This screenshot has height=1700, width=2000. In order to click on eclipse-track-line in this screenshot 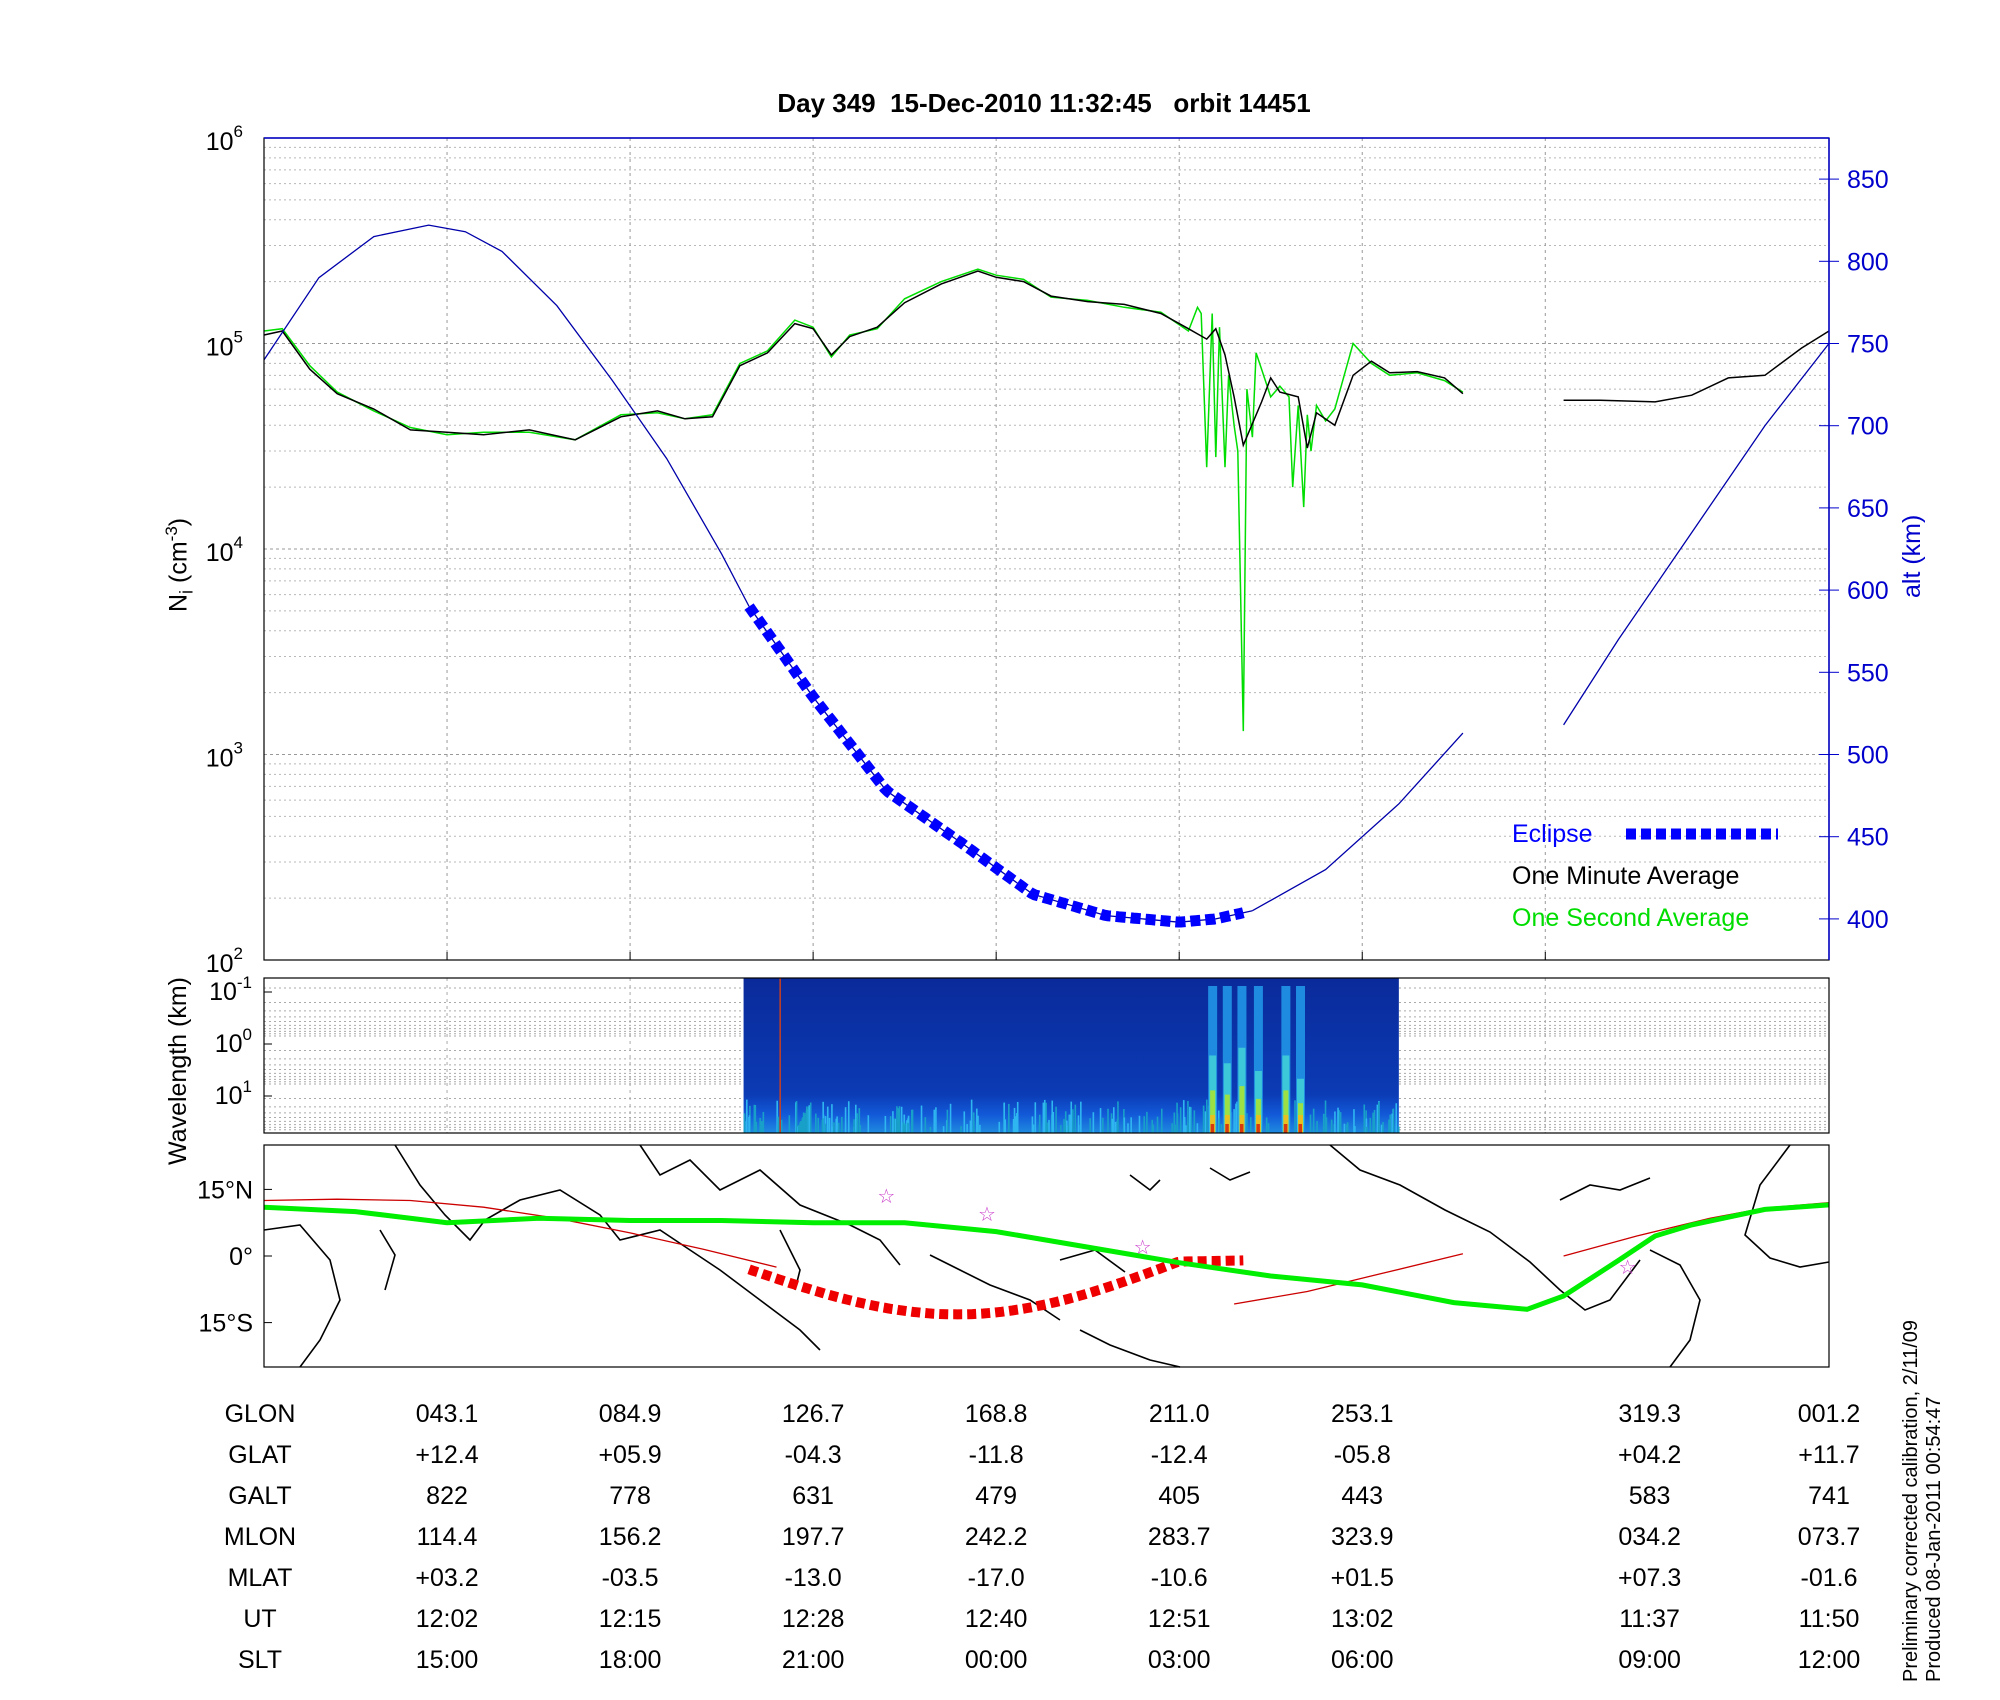, I will do `click(995, 1287)`.